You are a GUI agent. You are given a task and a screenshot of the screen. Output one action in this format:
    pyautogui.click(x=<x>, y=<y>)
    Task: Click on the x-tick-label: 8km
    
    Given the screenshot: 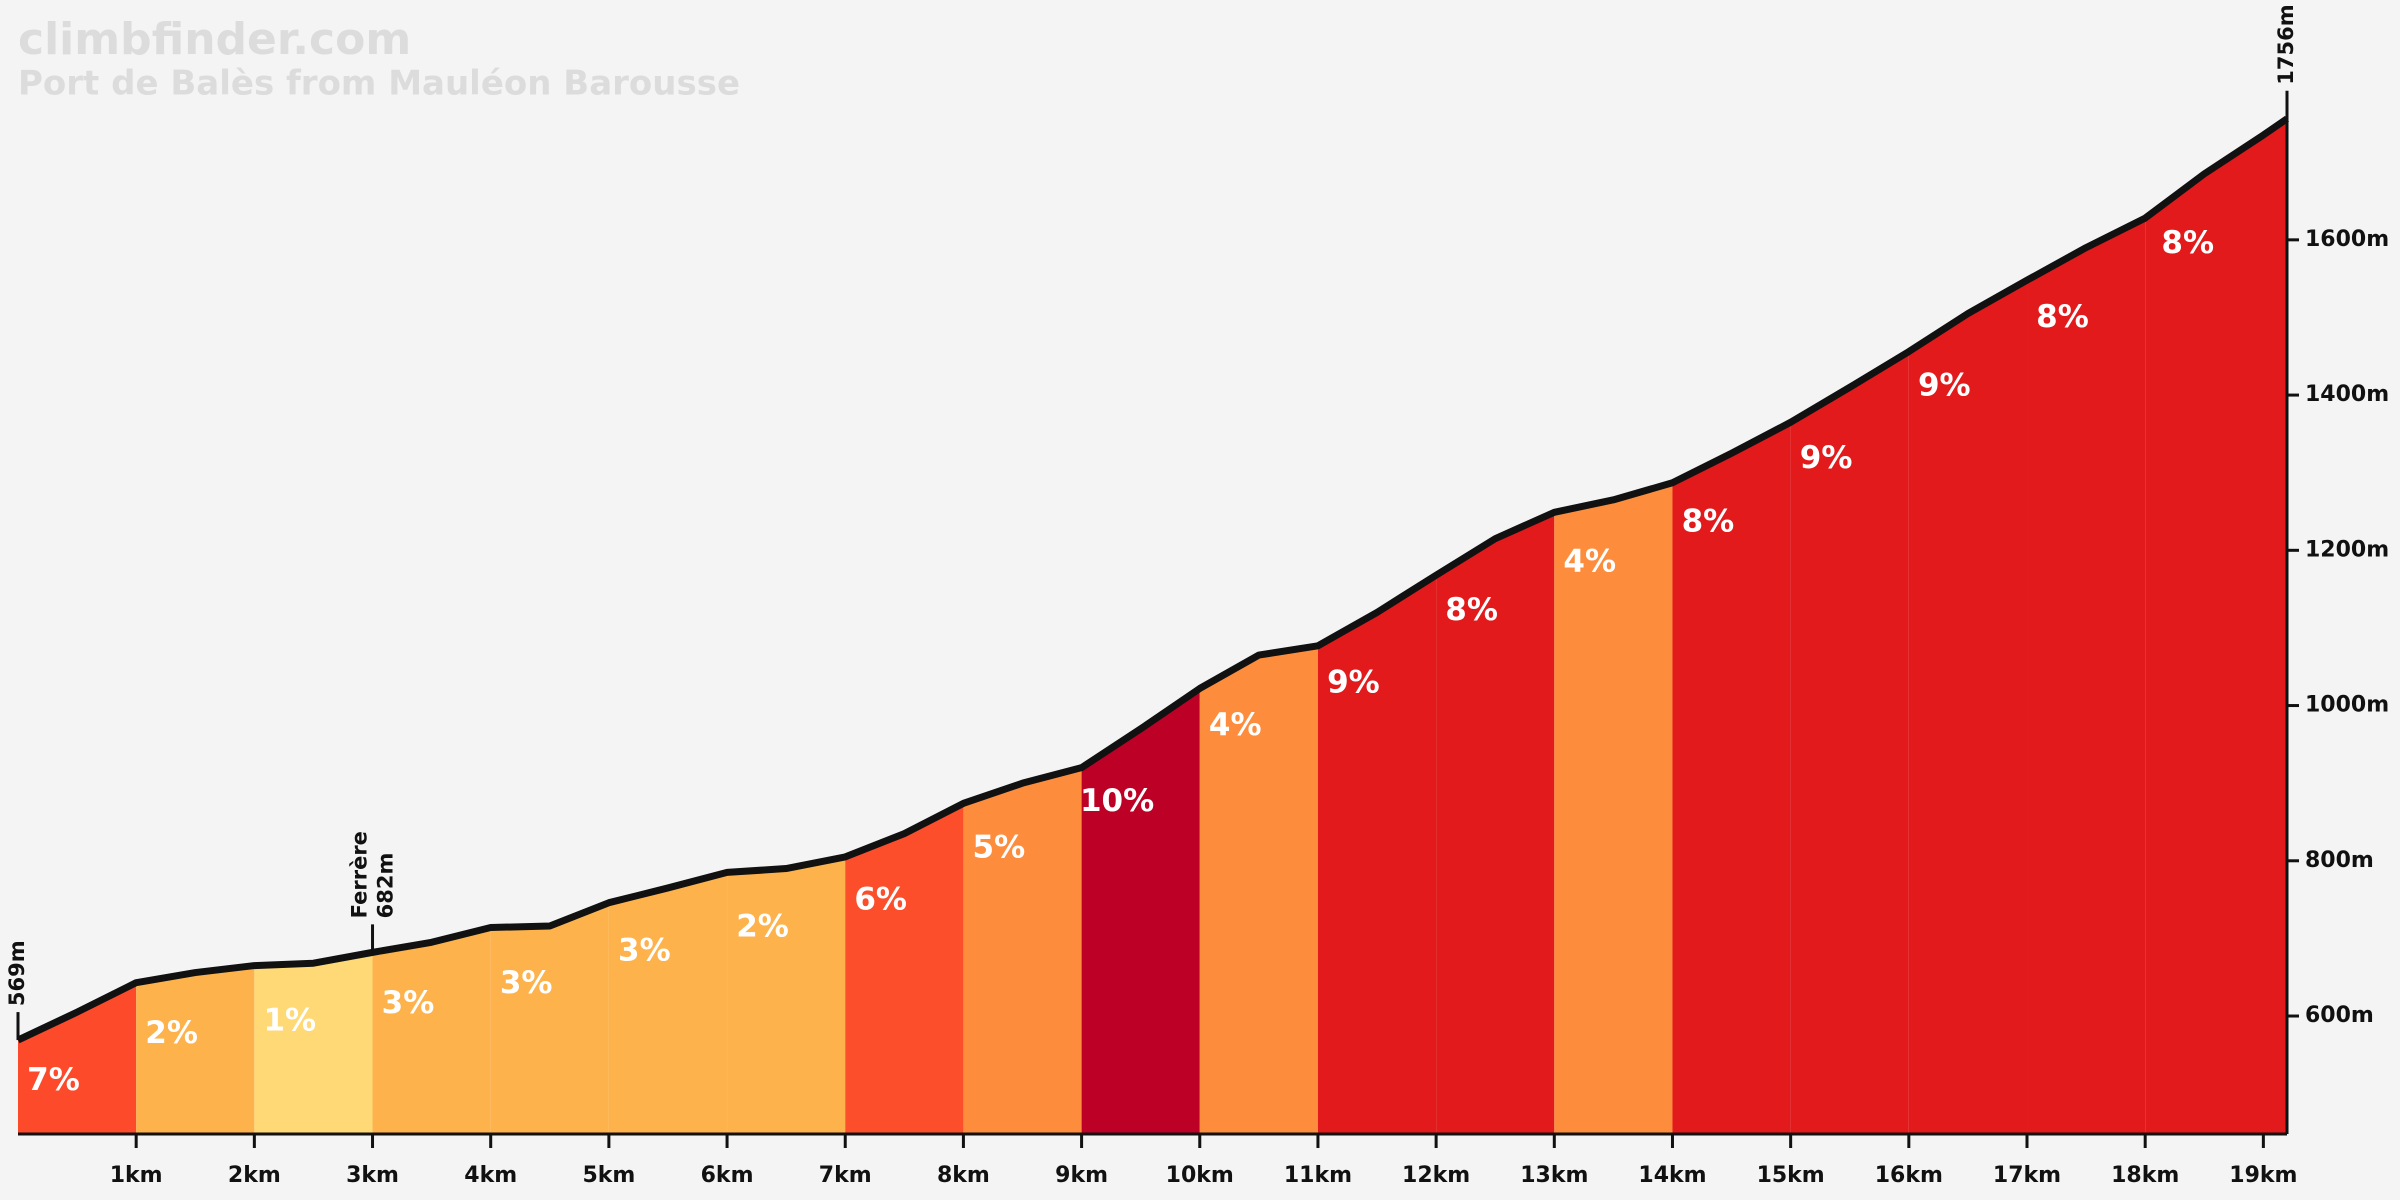 What is the action you would take?
    pyautogui.click(x=963, y=1175)
    